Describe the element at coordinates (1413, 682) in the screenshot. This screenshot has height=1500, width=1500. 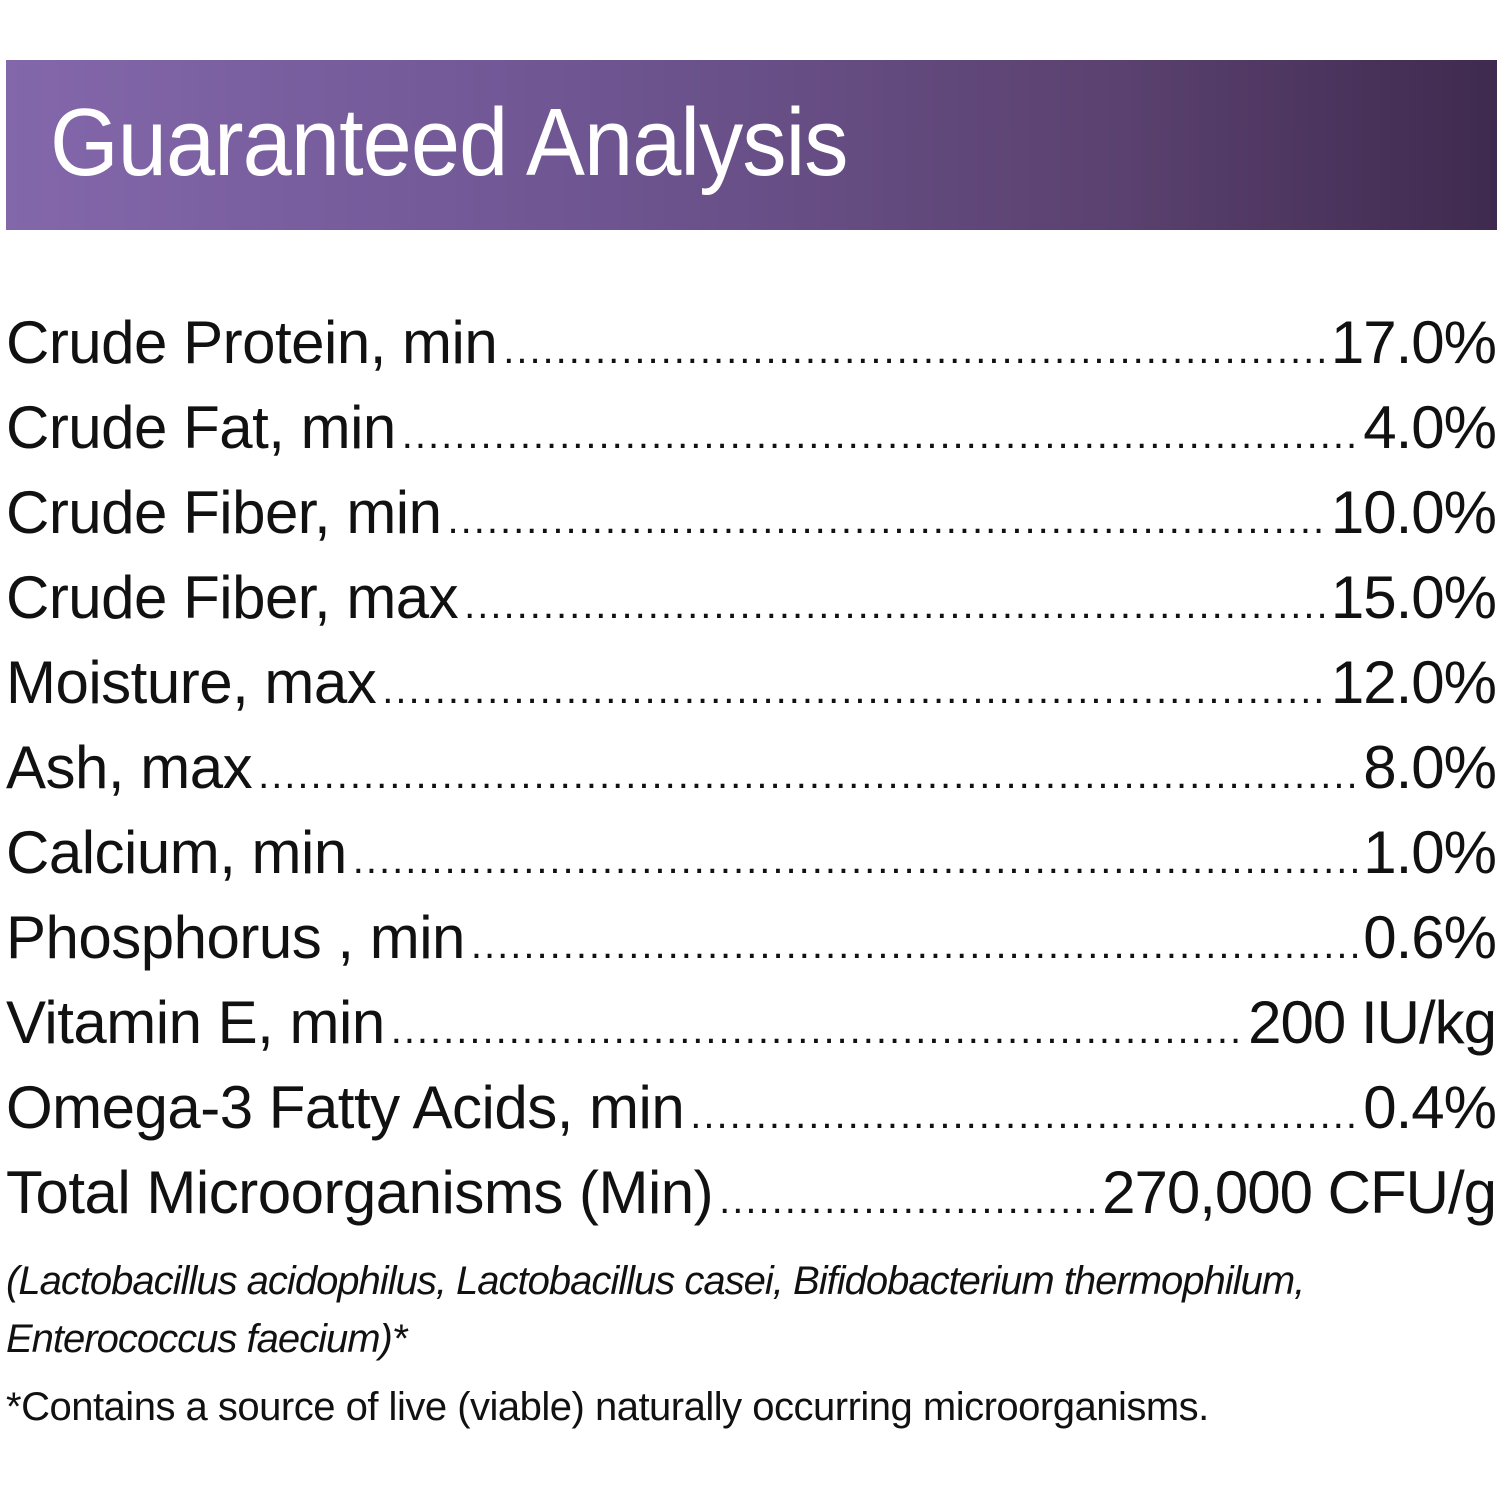
I see `nutrient-value: 12.0%` at that location.